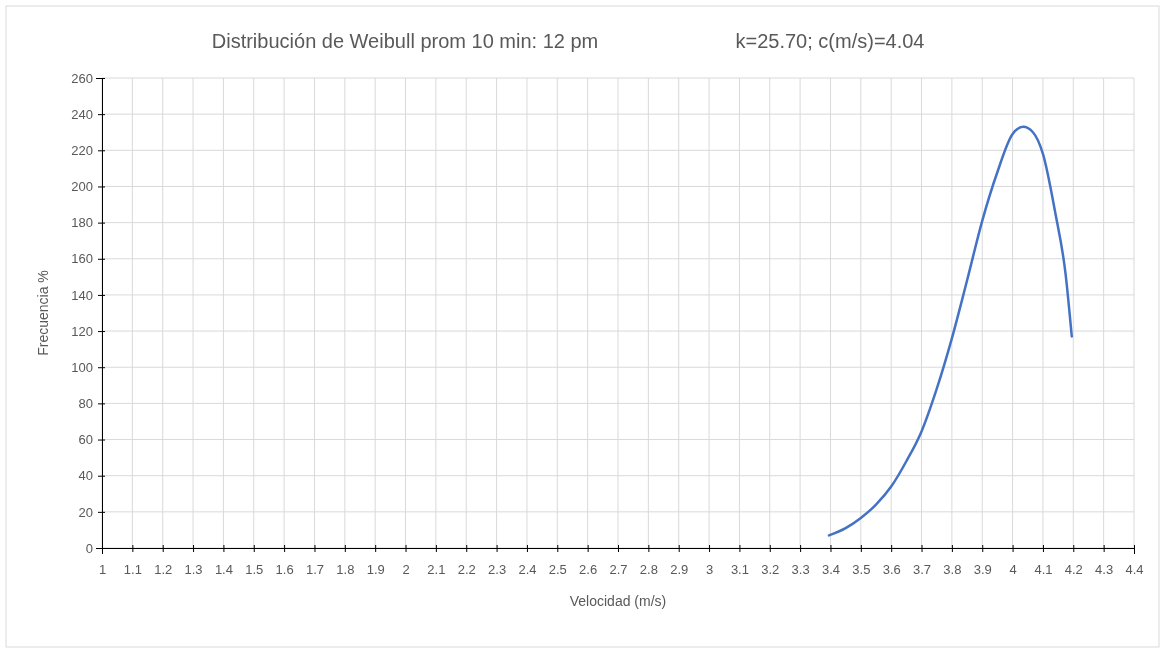 Image resolution: width=1165 pixels, height=653 pixels. I want to click on x-tick-label: 2.6, so click(588, 569).